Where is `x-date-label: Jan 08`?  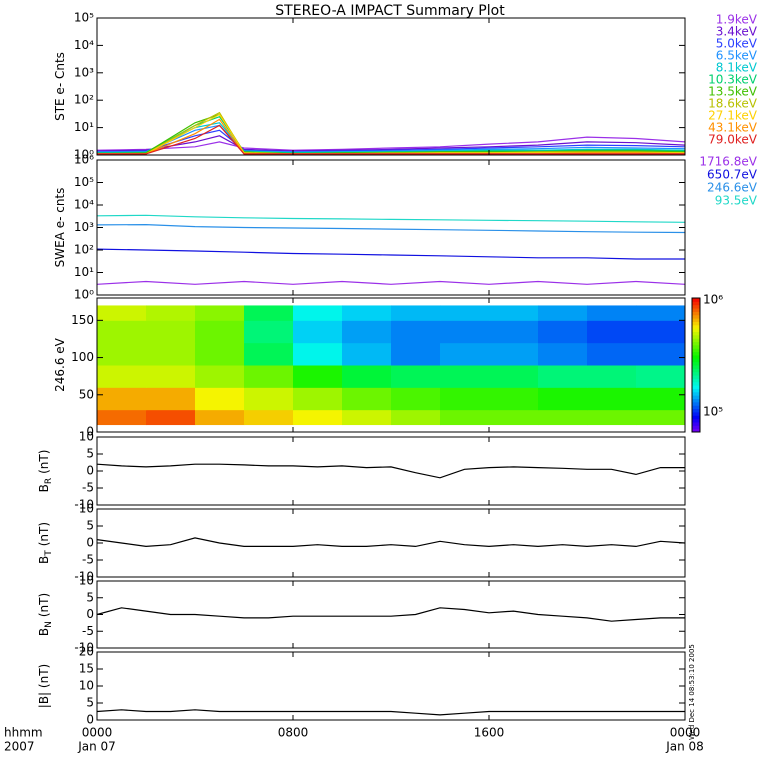 x-date-label: Jan 08 is located at coordinates (684, 747).